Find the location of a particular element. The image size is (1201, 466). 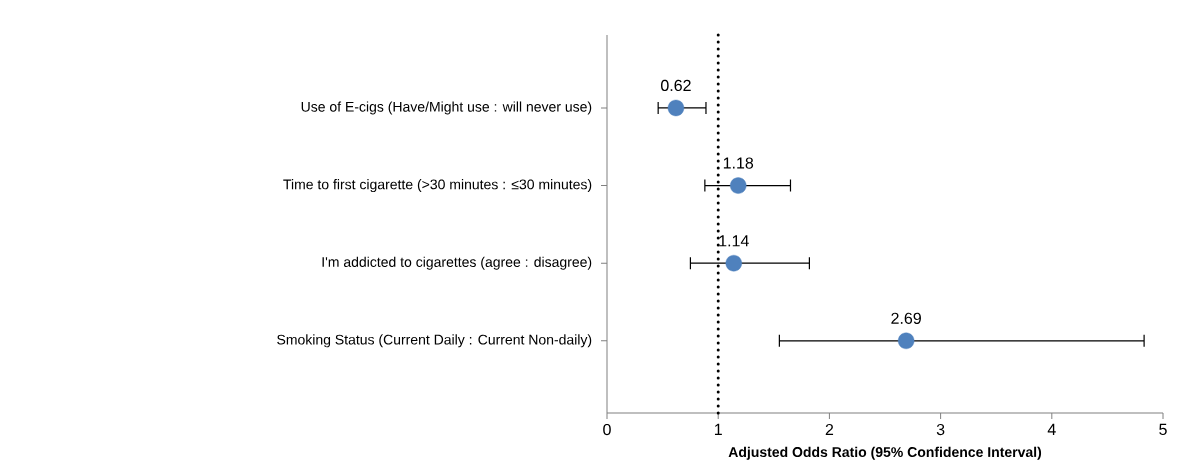

data-label: 2.69 is located at coordinates (906, 318).